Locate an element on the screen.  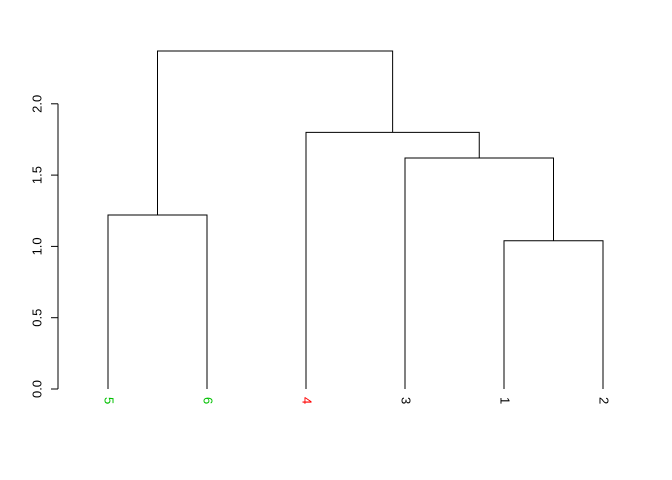
y-tick-label: 1.0 is located at coordinates (36, 246).